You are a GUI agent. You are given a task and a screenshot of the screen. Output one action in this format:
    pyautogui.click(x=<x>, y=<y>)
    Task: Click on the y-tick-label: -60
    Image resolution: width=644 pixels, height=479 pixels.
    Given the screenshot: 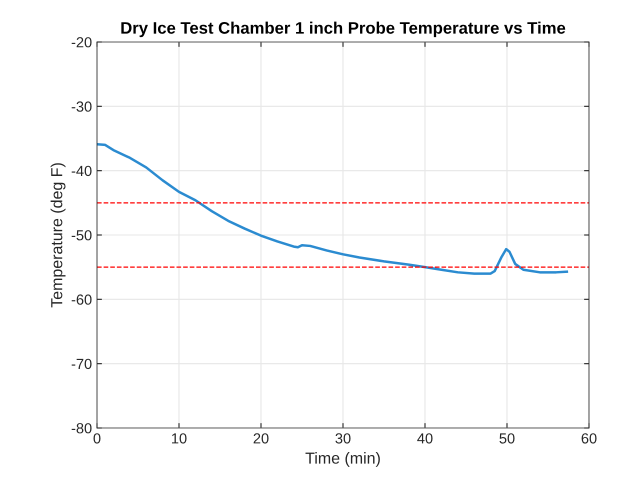 What is the action you would take?
    pyautogui.click(x=82, y=299)
    